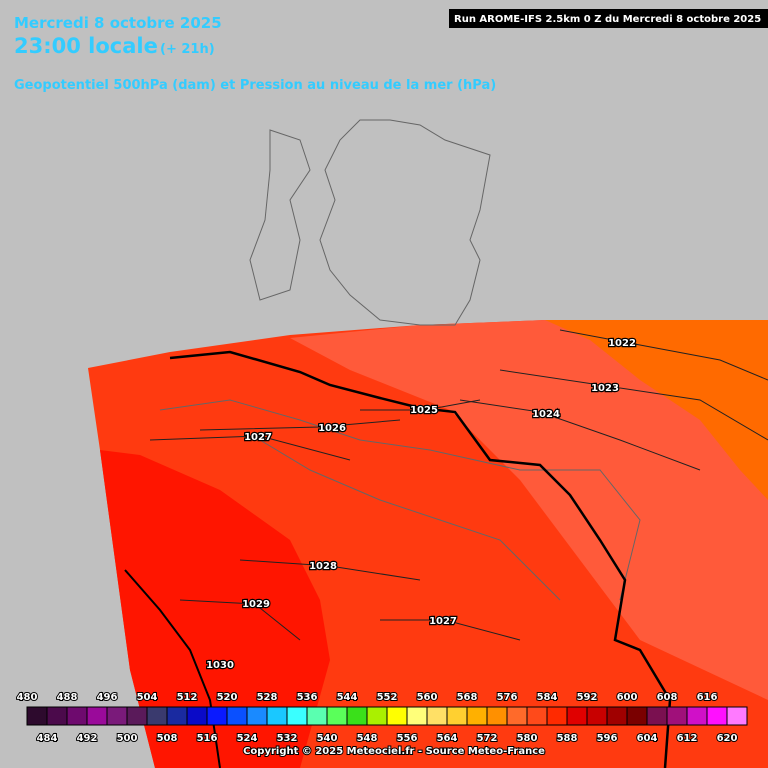  What do you see at coordinates (387, 697) in the screenshot?
I see `legend-label: 552` at bounding box center [387, 697].